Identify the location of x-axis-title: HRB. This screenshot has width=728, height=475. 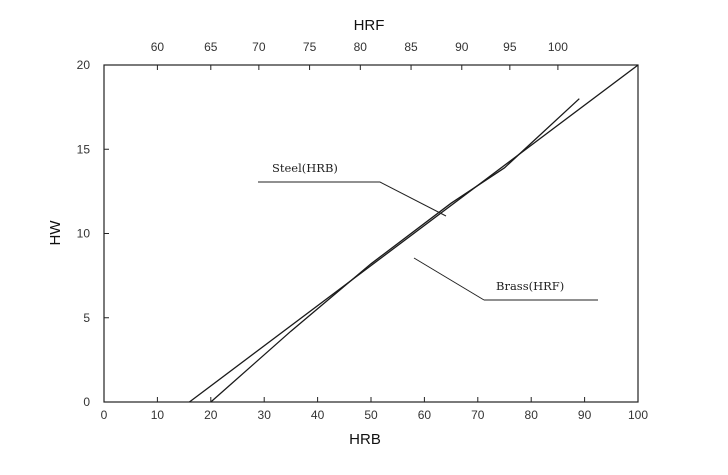
(365, 439).